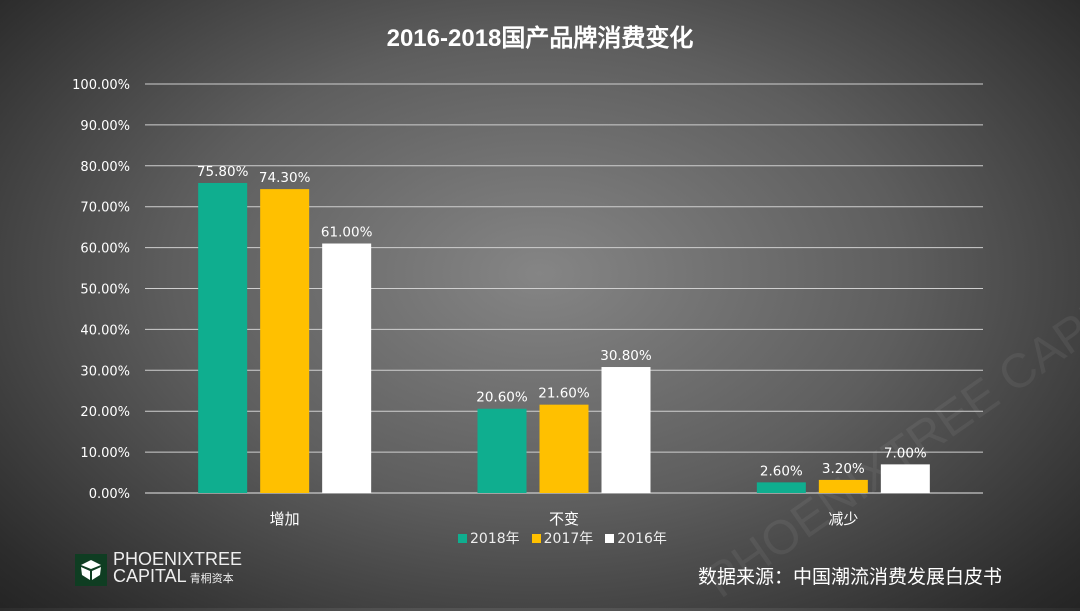 The width and height of the screenshot is (1080, 611). I want to click on data-label: 30.80%, so click(626, 356).